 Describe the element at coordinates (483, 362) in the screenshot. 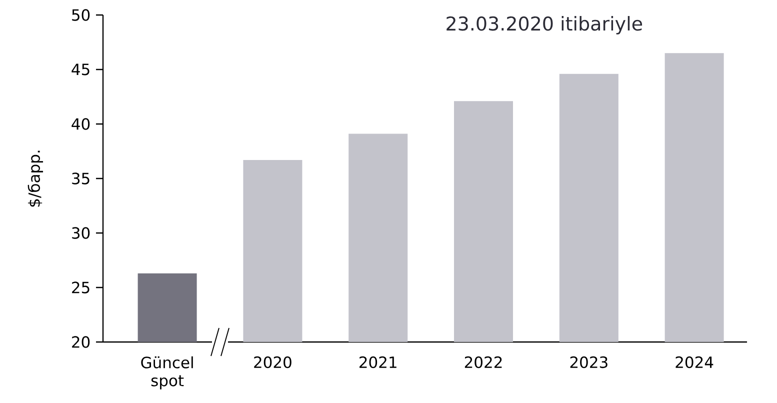

I see `x-tick-label: 2022` at that location.